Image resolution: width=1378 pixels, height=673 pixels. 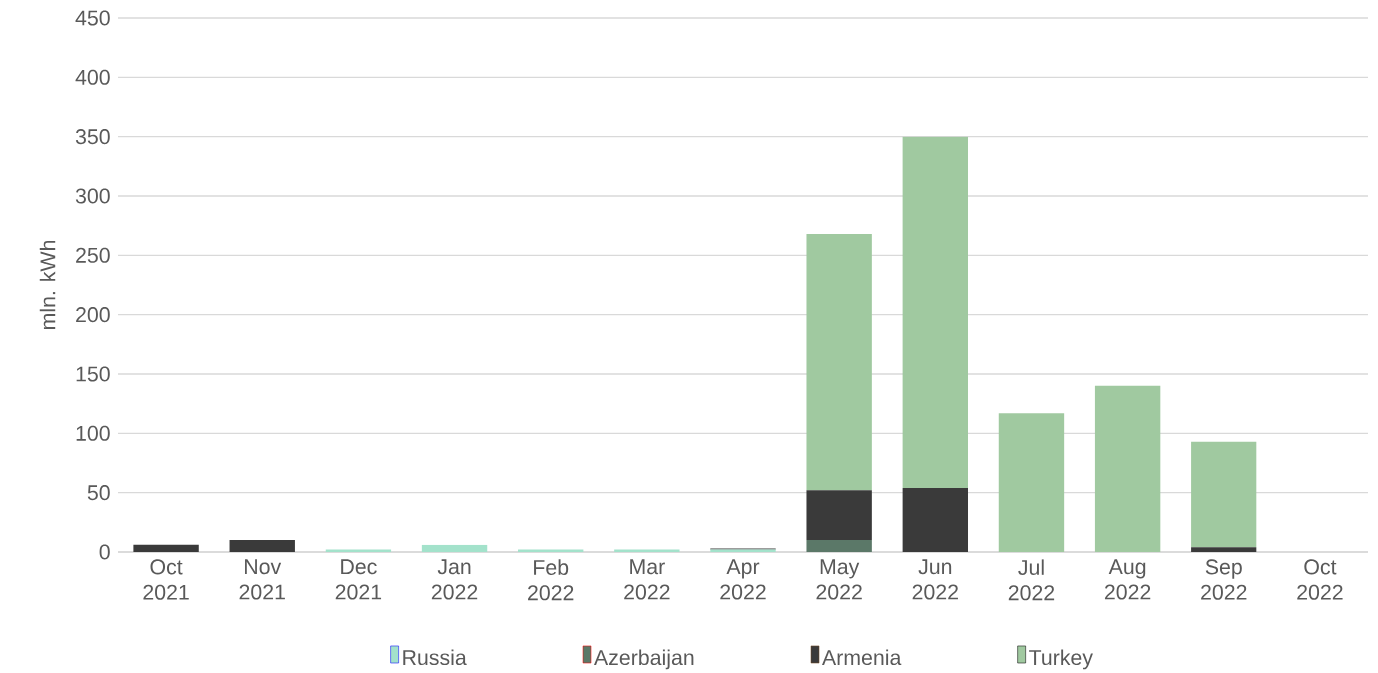 I want to click on legend-label: Russia, so click(x=435, y=657).